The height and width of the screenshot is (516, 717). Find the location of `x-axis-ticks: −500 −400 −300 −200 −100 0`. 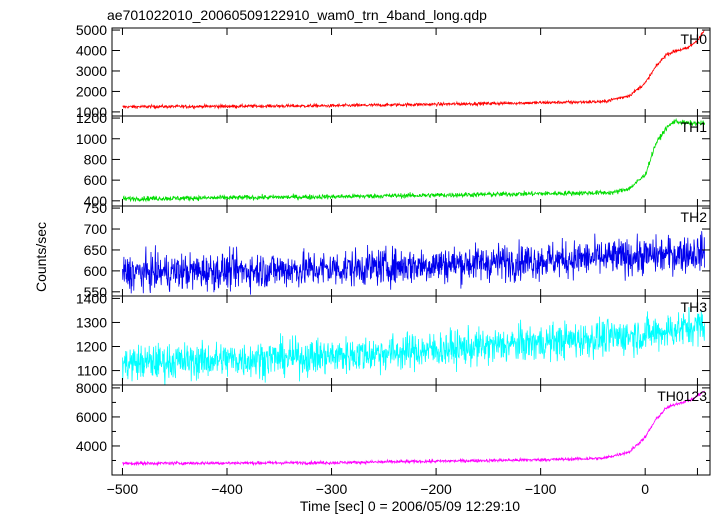

x-axis-ticks: −500 −400 −300 −200 −100 0 is located at coordinates (378, 489).